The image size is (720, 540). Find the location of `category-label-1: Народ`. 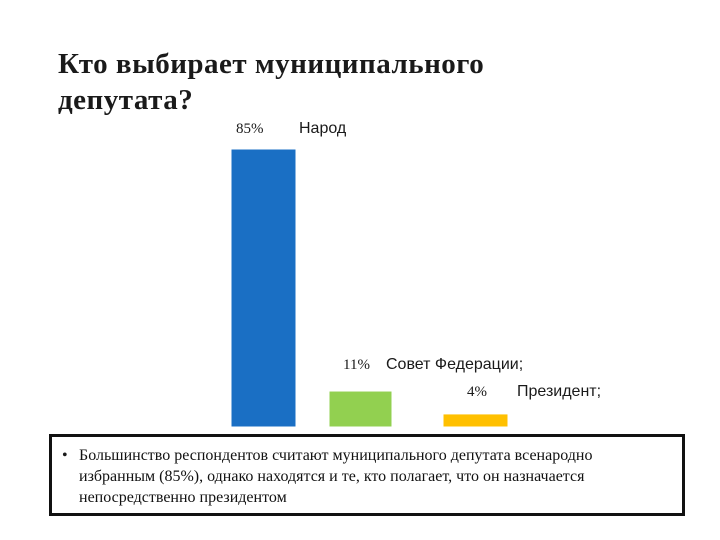

category-label-1: Народ is located at coordinates (323, 128).